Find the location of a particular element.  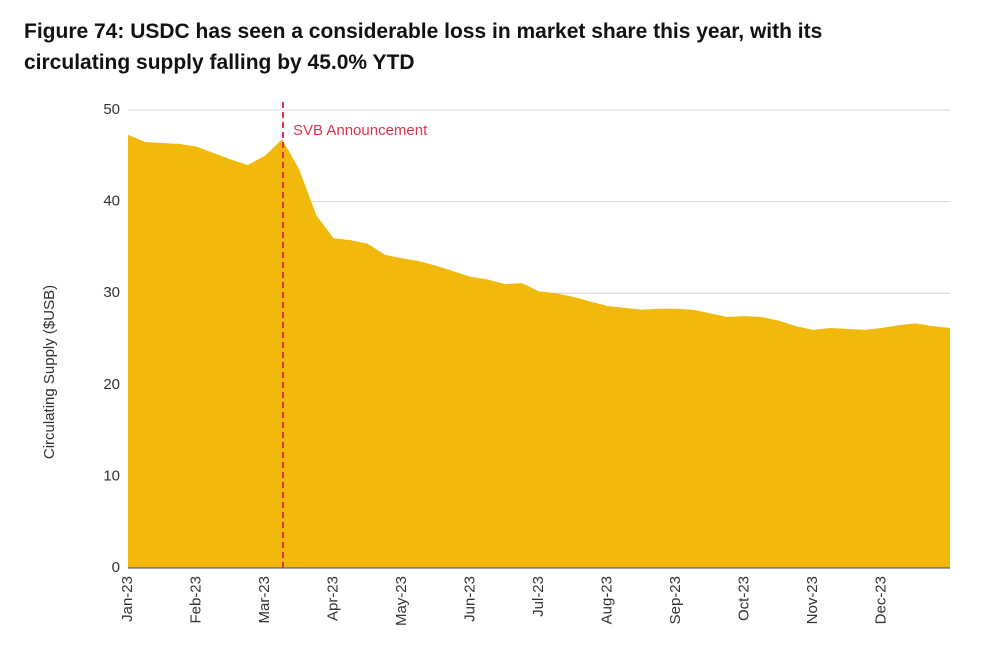

x-tick-label: Dec-23 is located at coordinates (880, 600).